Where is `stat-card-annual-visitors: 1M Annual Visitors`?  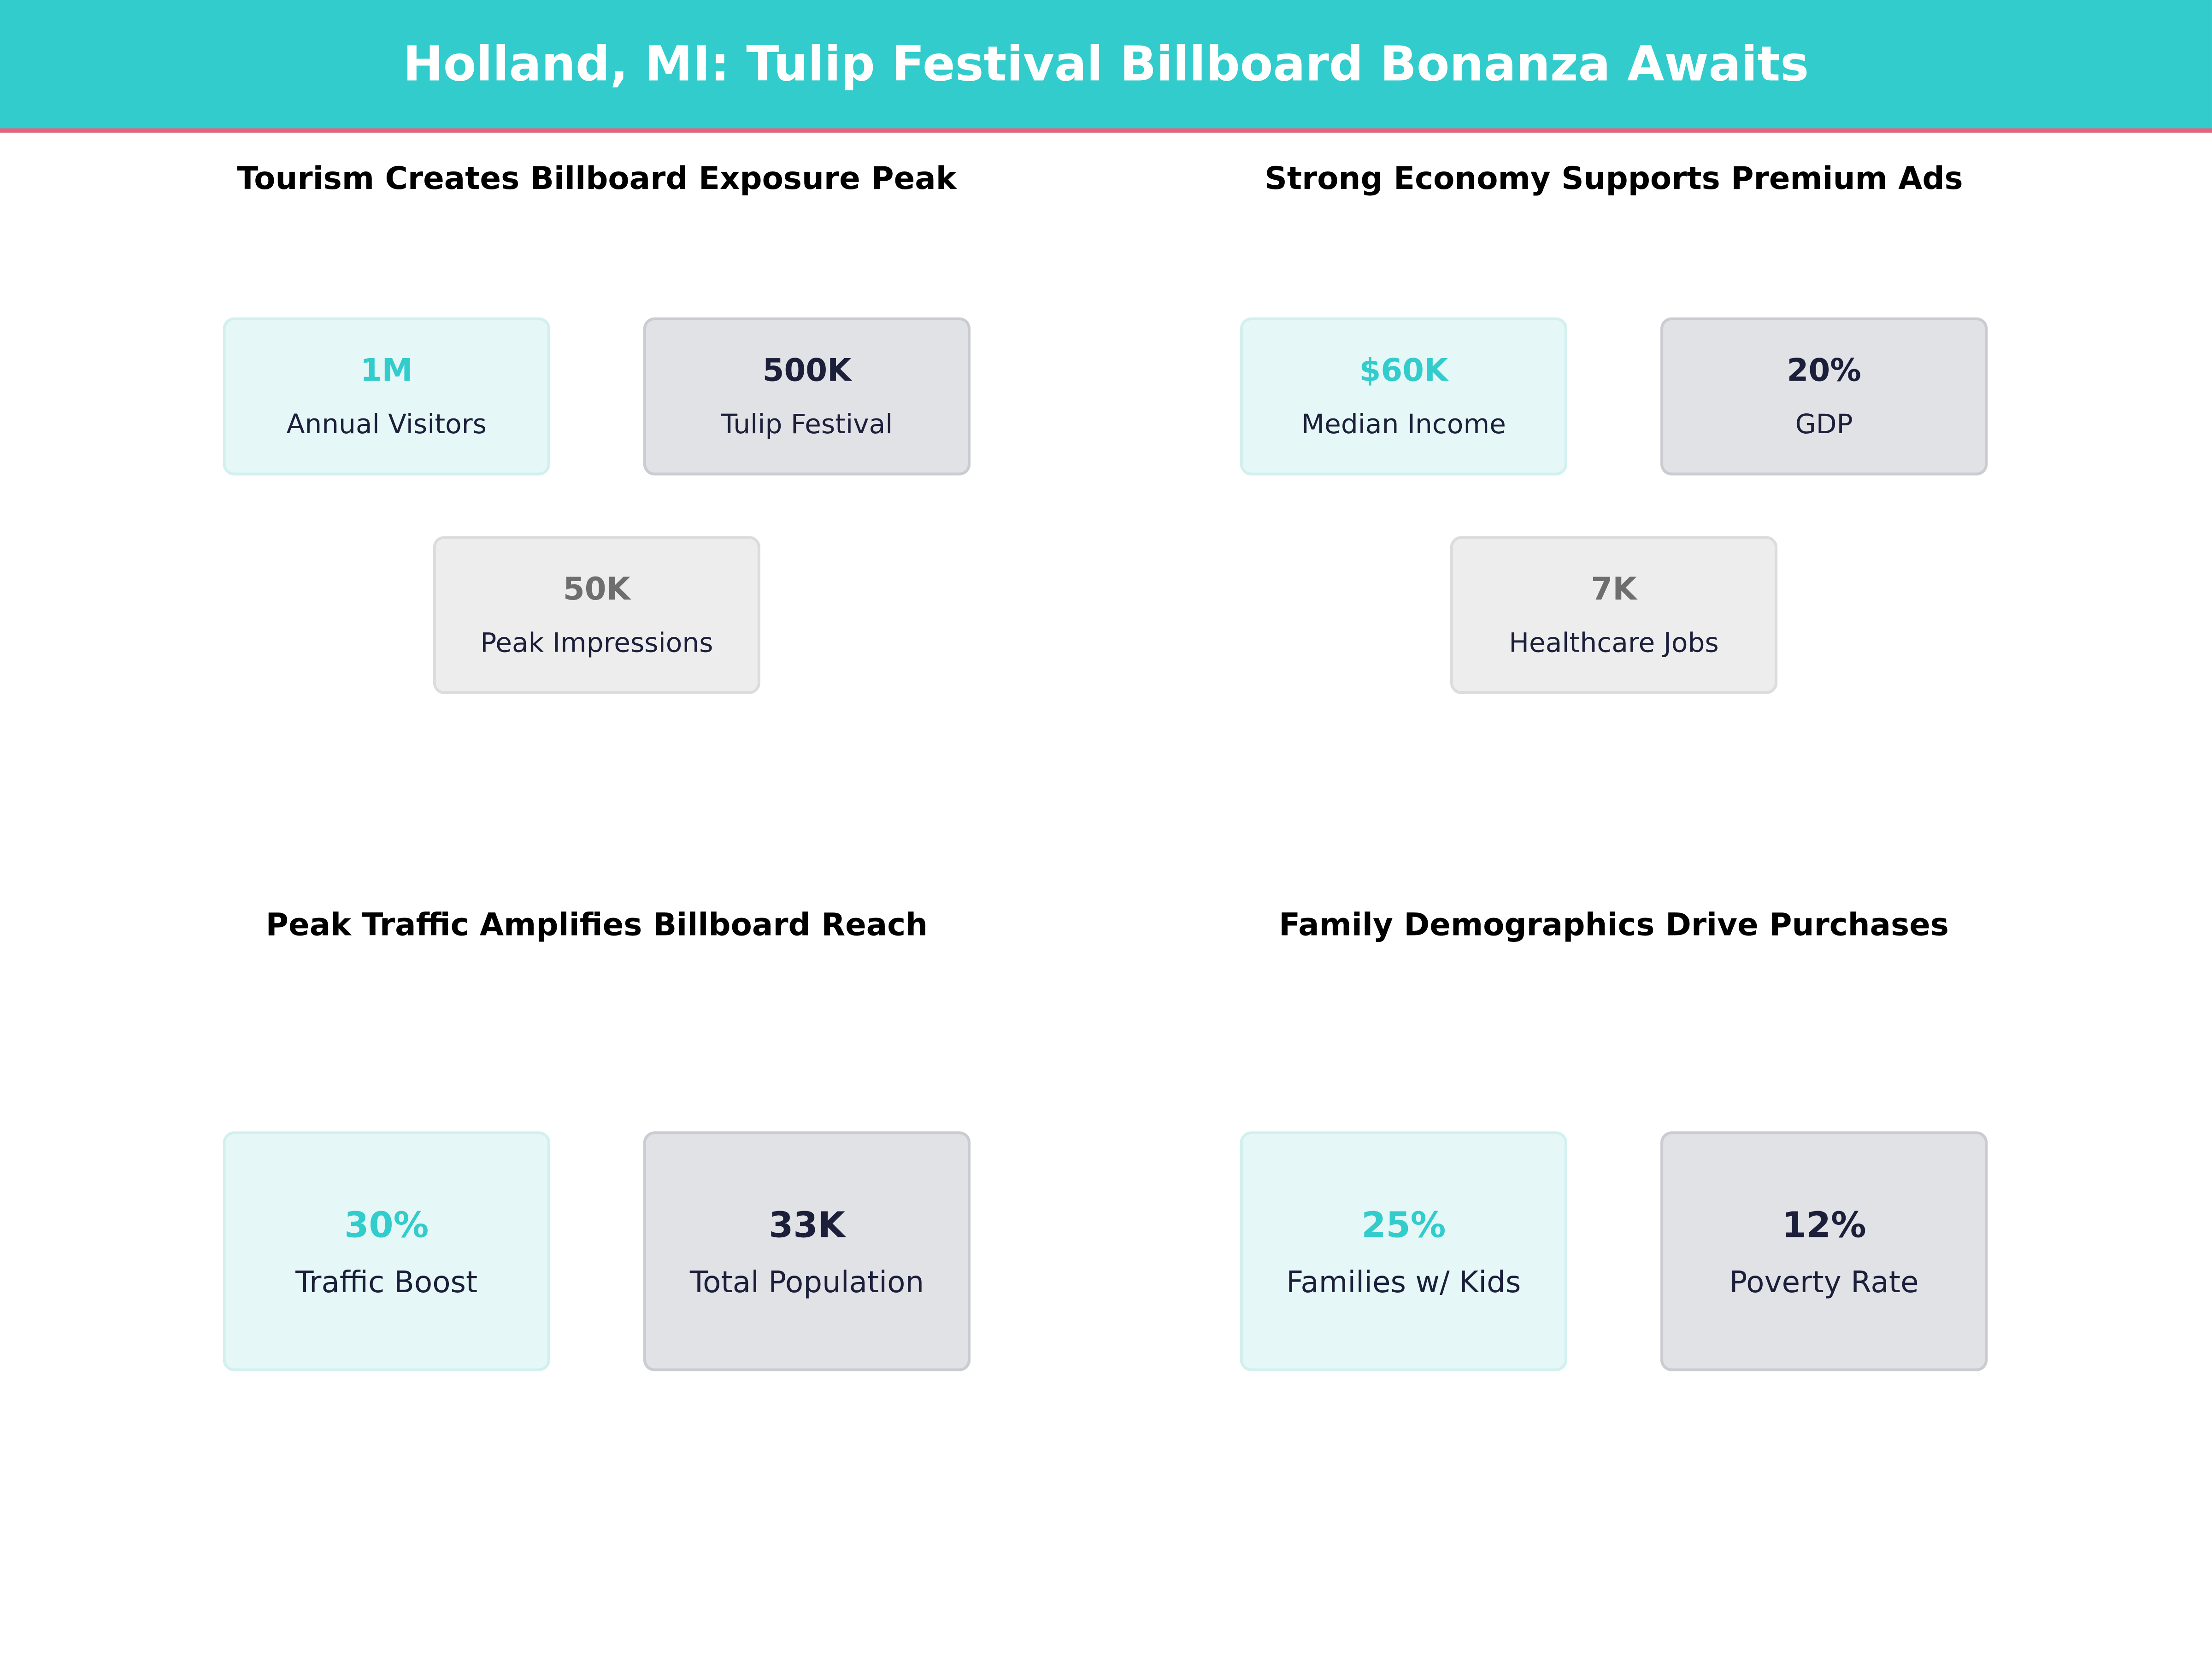
stat-card-annual-visitors: 1M Annual Visitors is located at coordinates (386, 396).